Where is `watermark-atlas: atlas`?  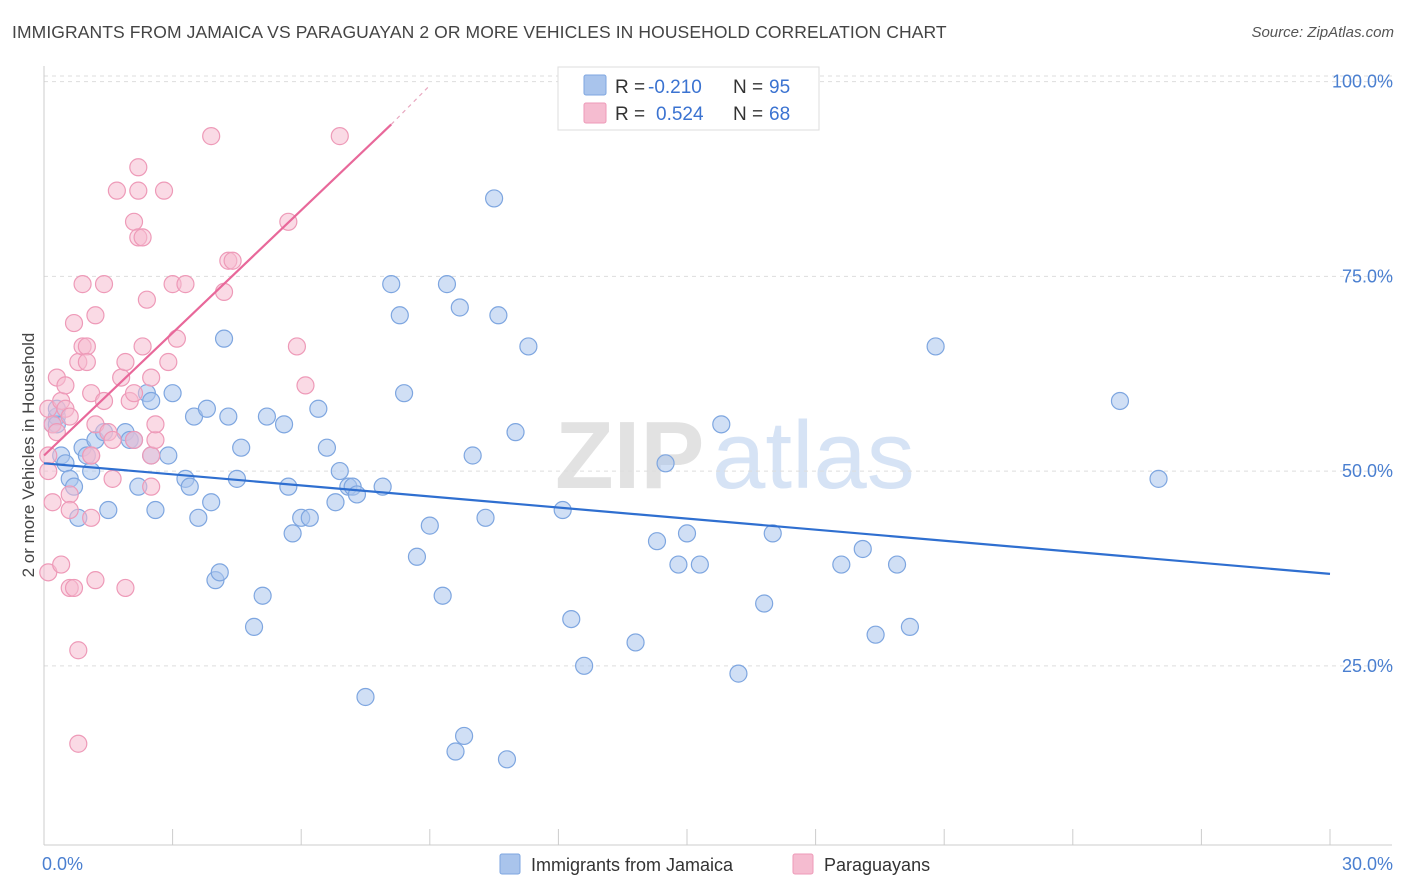
watermark-atlas: atlas is located at coordinates (813, 455).